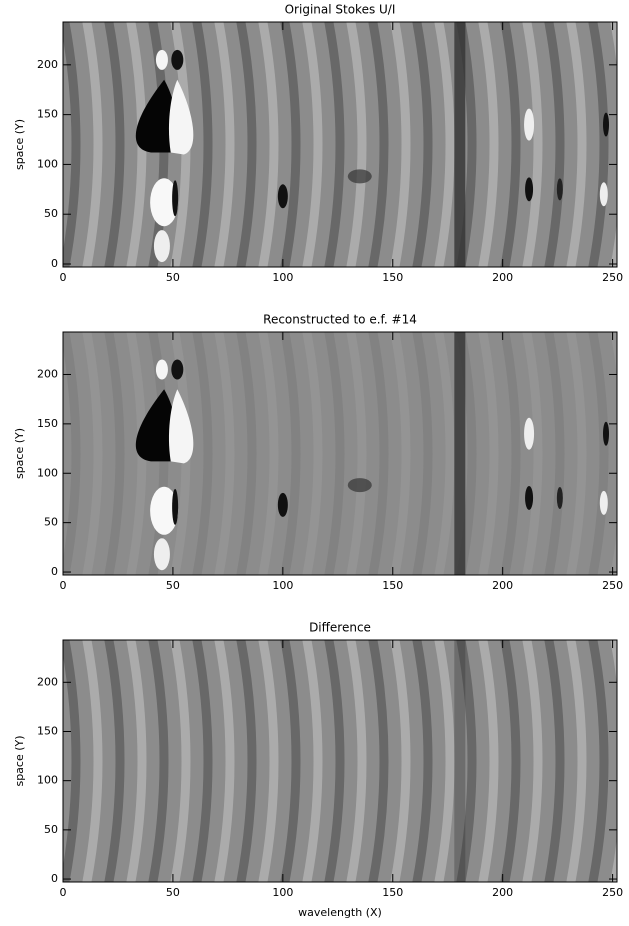 Image resolution: width=629 pixels, height=926 pixels. Describe the element at coordinates (502, 585) in the screenshot. I see `x-tick-label: 200` at that location.